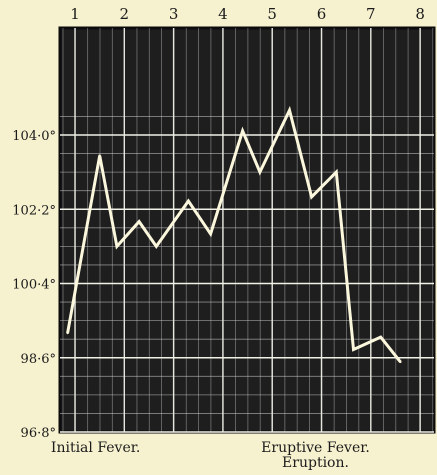 The width and height of the screenshot is (437, 475). What do you see at coordinates (315, 448) in the screenshot?
I see `eruptive-fever-label: Eruptive Fever.` at bounding box center [315, 448].